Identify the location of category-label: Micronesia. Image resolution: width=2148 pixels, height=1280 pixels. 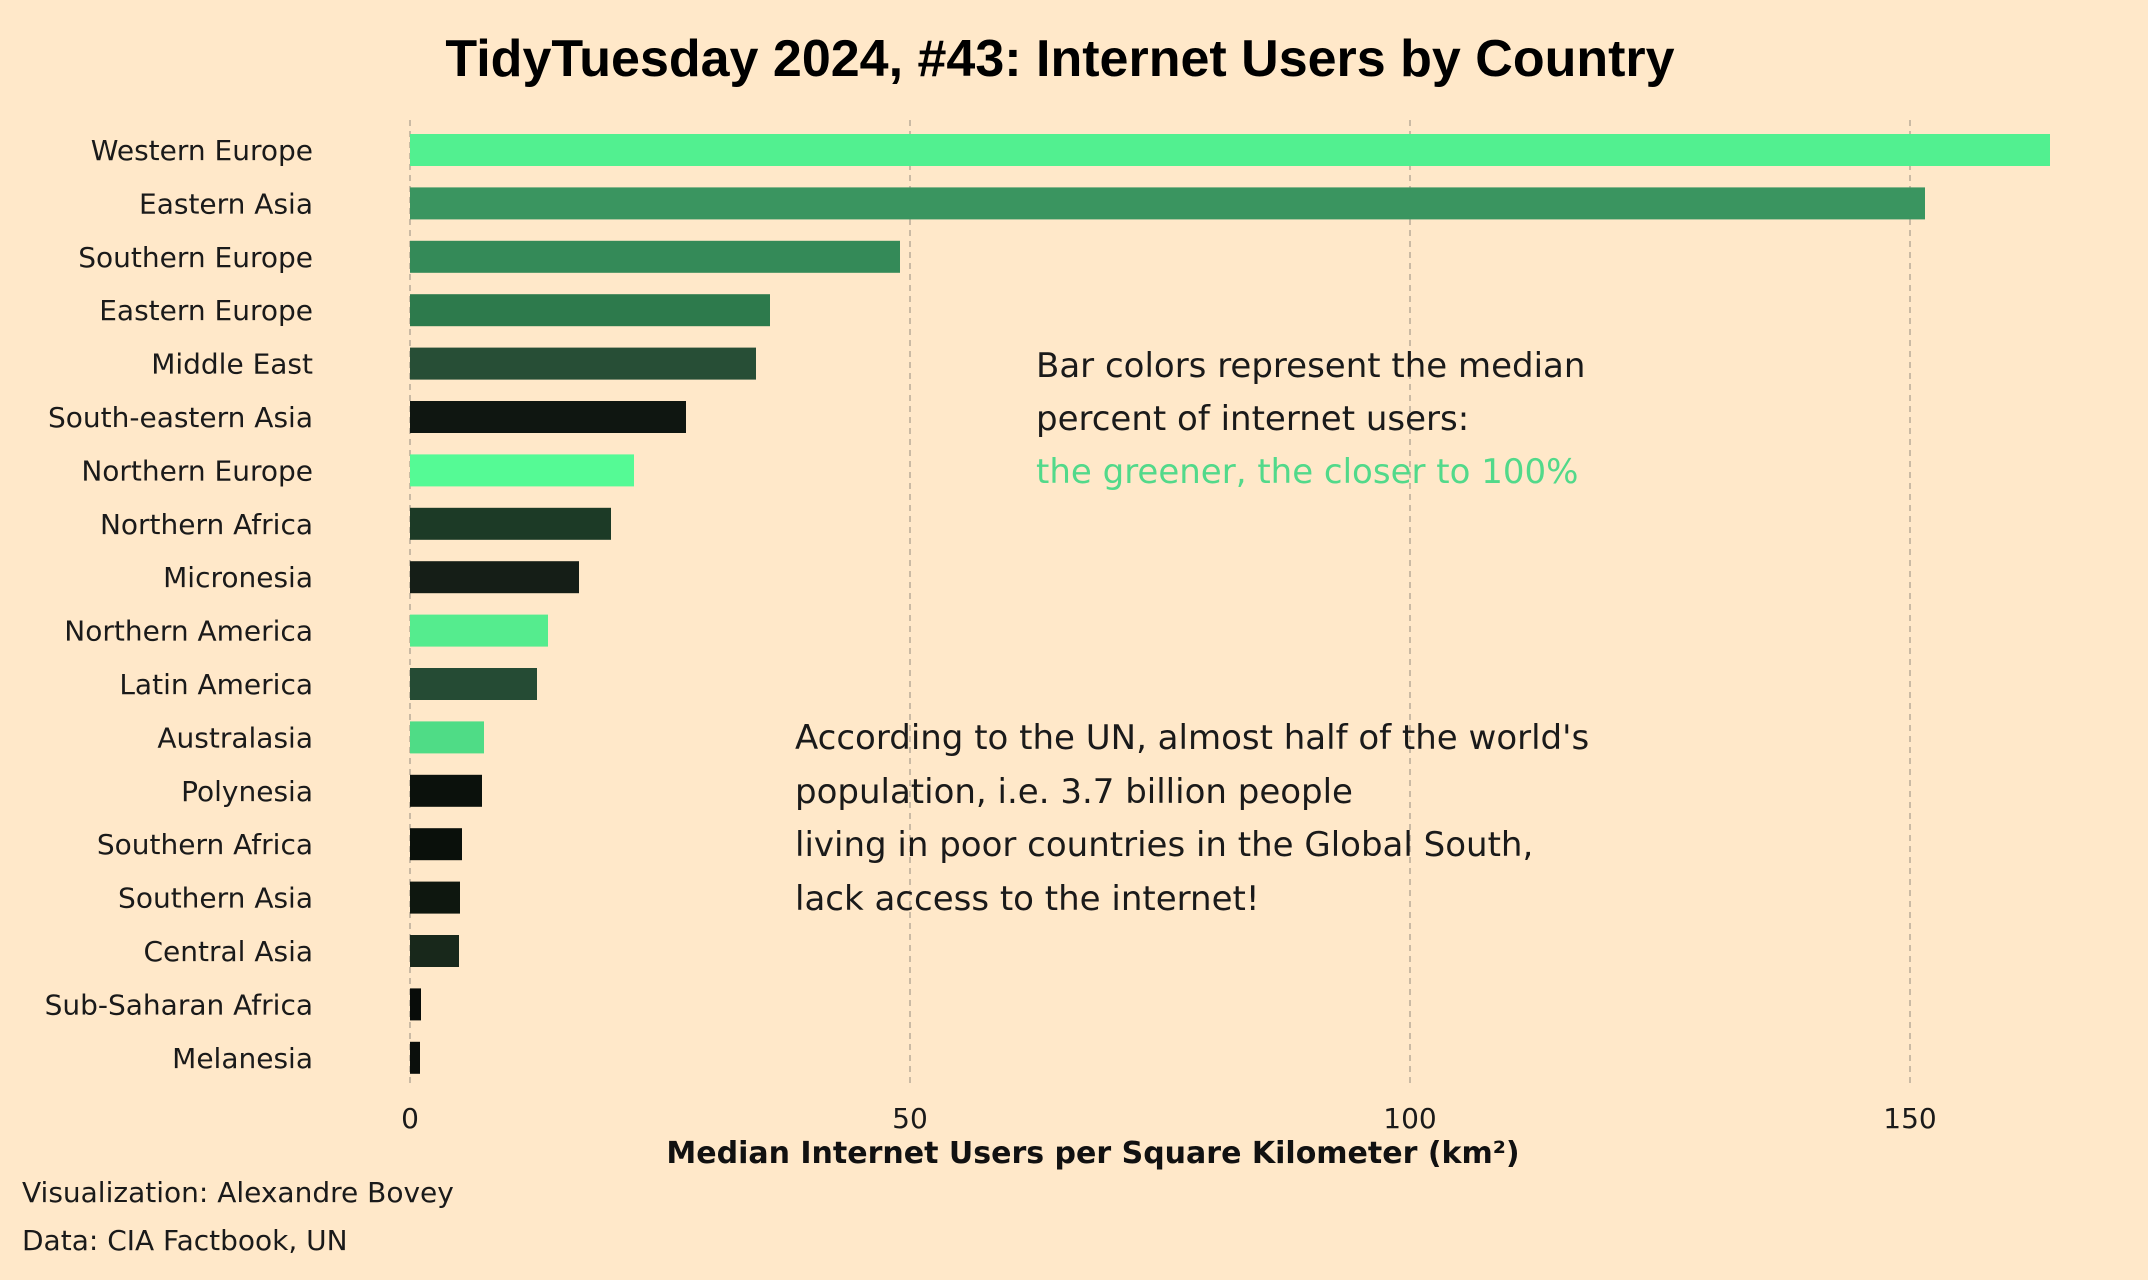
(238, 577).